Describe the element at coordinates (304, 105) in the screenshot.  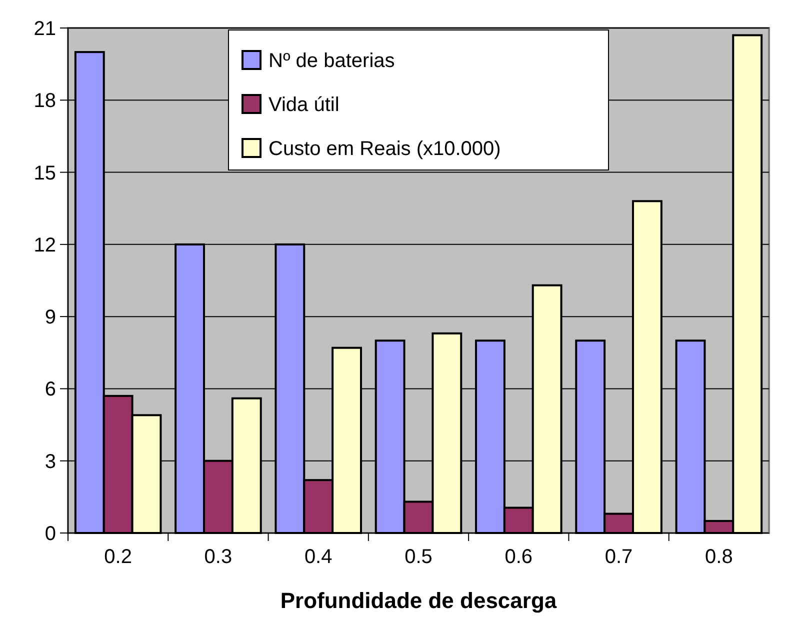
I see `legend-label: Vida útil` at that location.